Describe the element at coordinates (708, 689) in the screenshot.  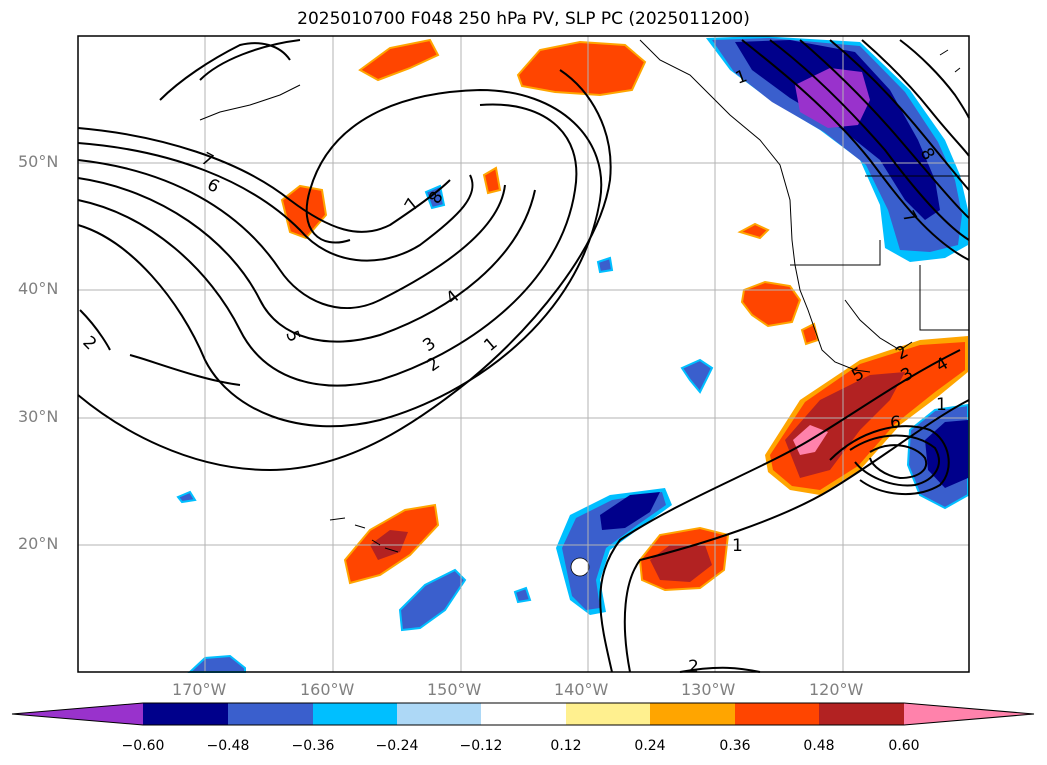
I see `lon-label-130w: 130°W` at that location.